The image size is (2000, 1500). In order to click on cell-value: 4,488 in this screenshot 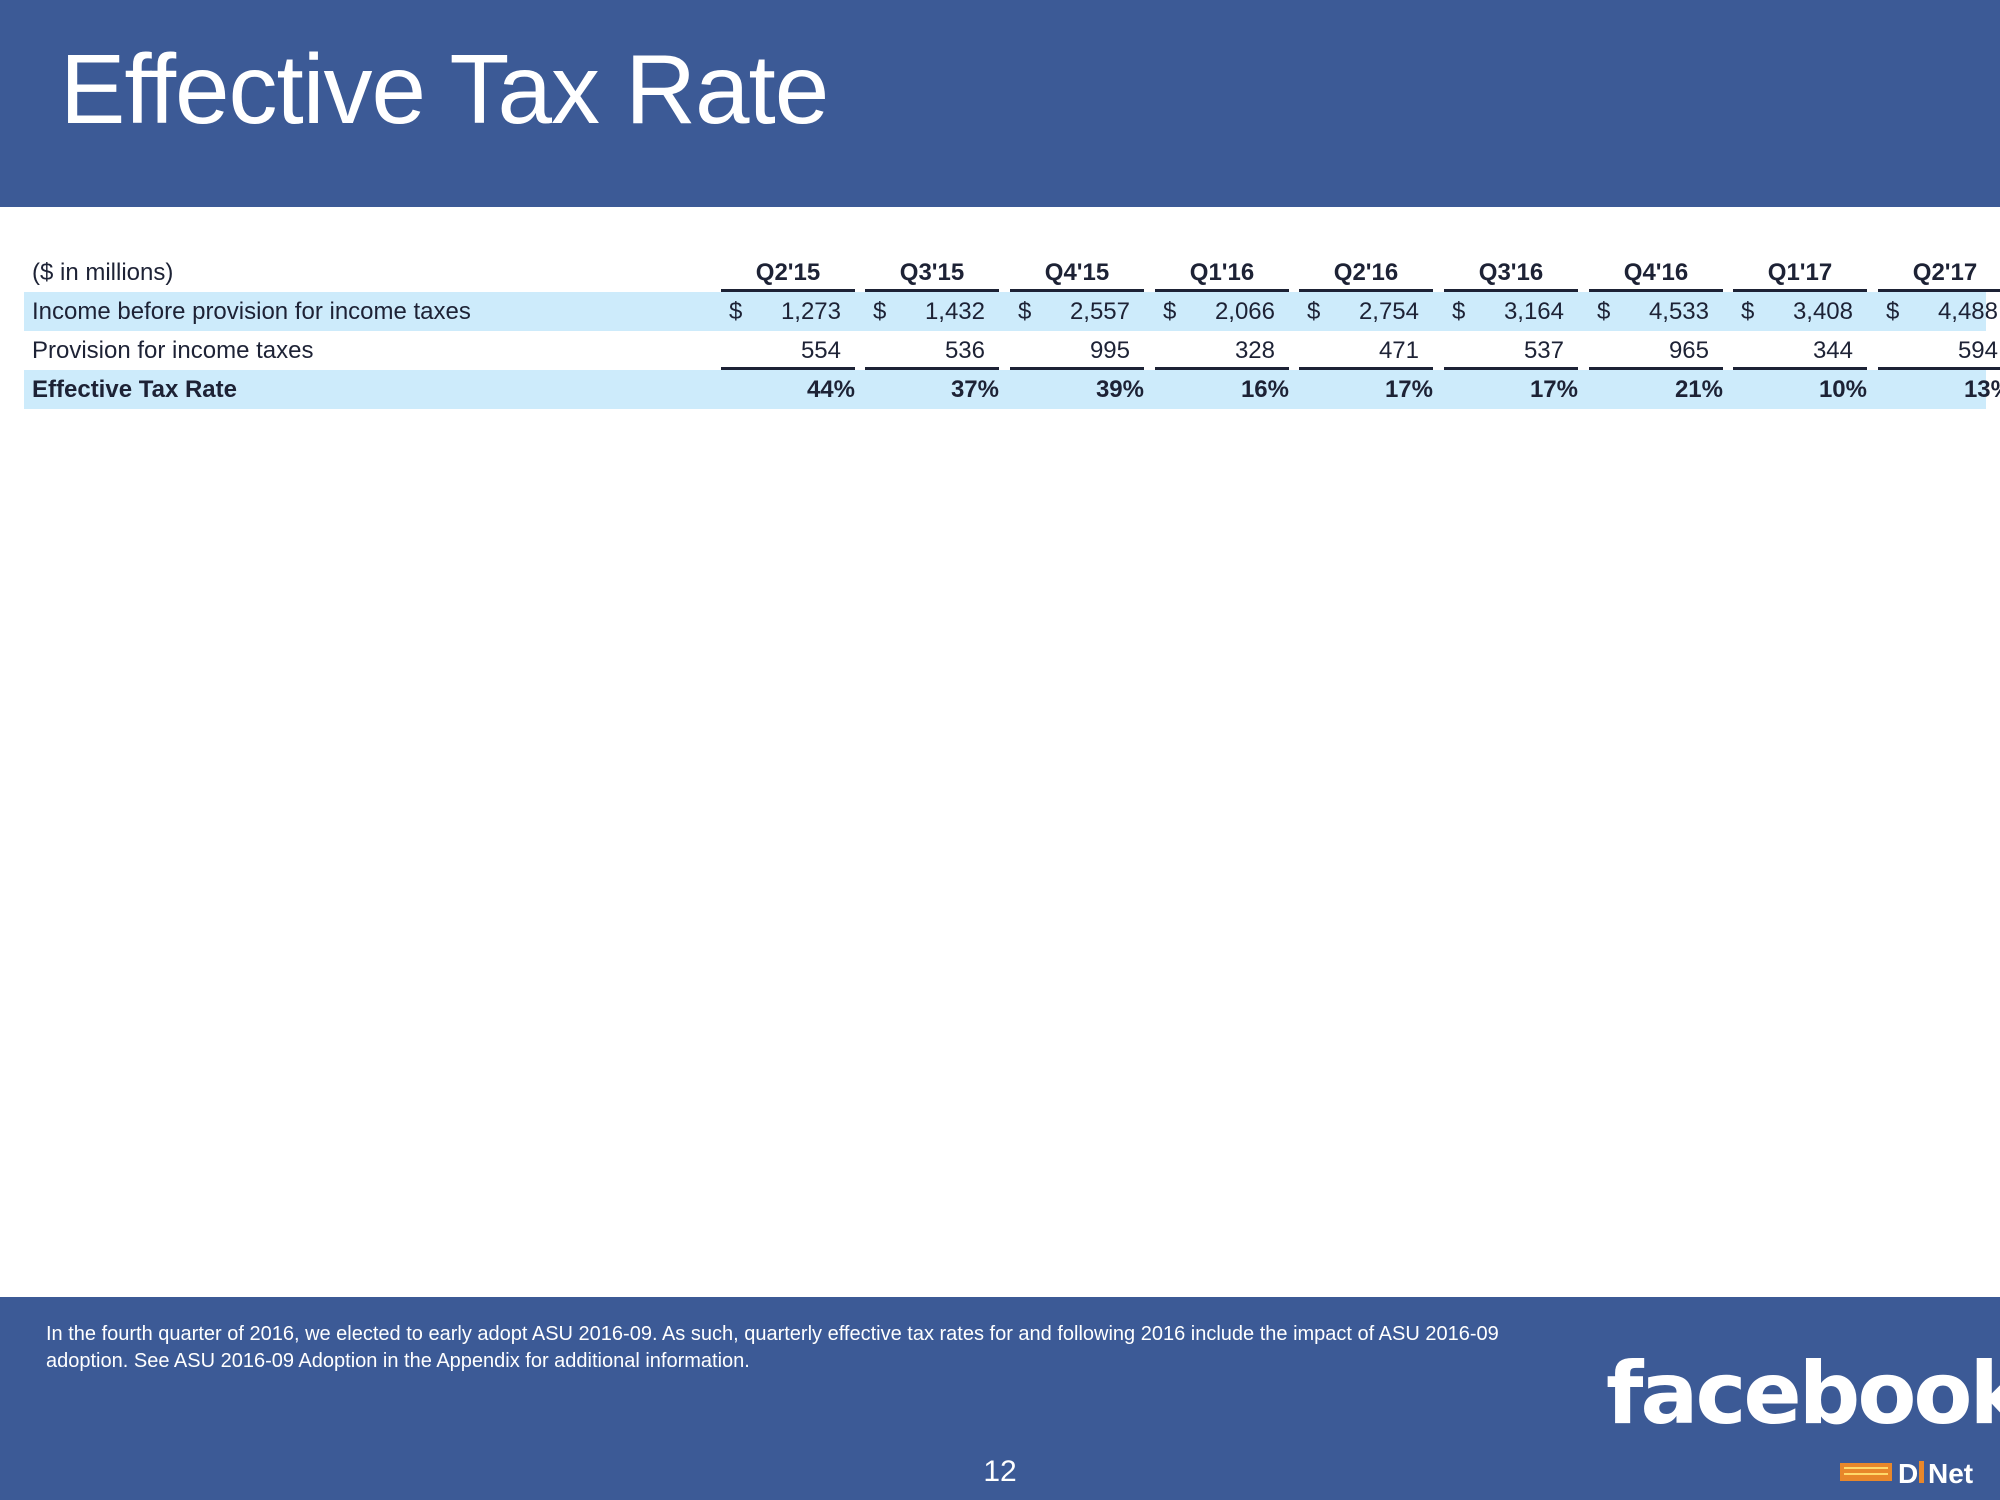, I will do `click(1967, 311)`.